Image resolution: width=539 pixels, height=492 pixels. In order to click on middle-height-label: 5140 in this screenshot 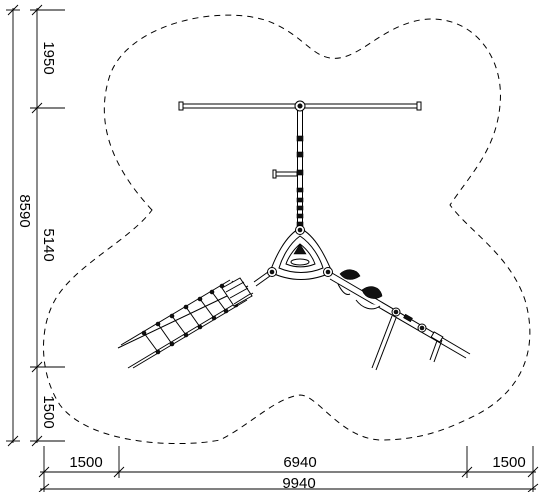, I will do `click(48, 244)`.